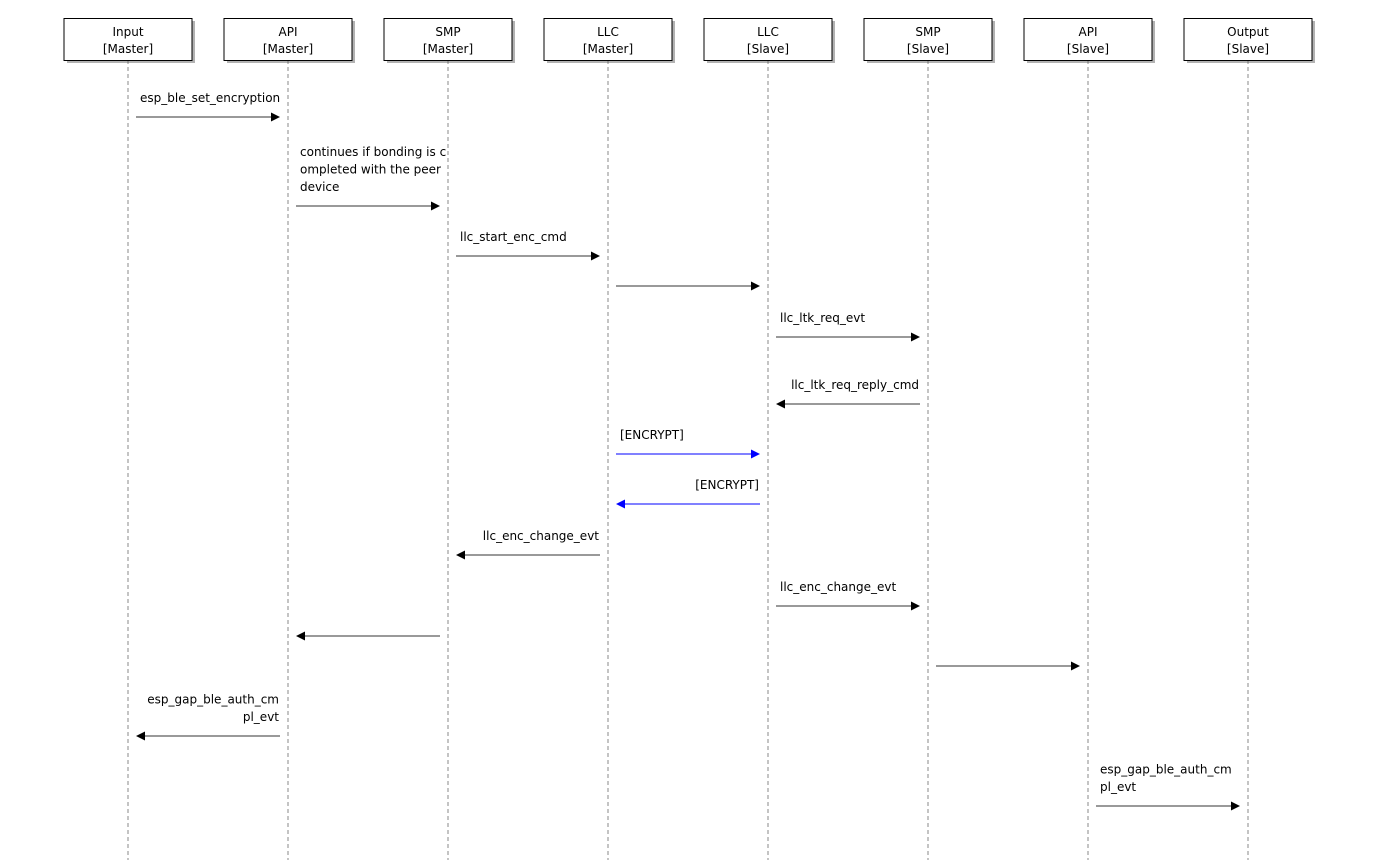 Image resolution: width=1376 pixels, height=860 pixels. I want to click on message-label: llc_ltk_req_reply_cmd, so click(855, 385).